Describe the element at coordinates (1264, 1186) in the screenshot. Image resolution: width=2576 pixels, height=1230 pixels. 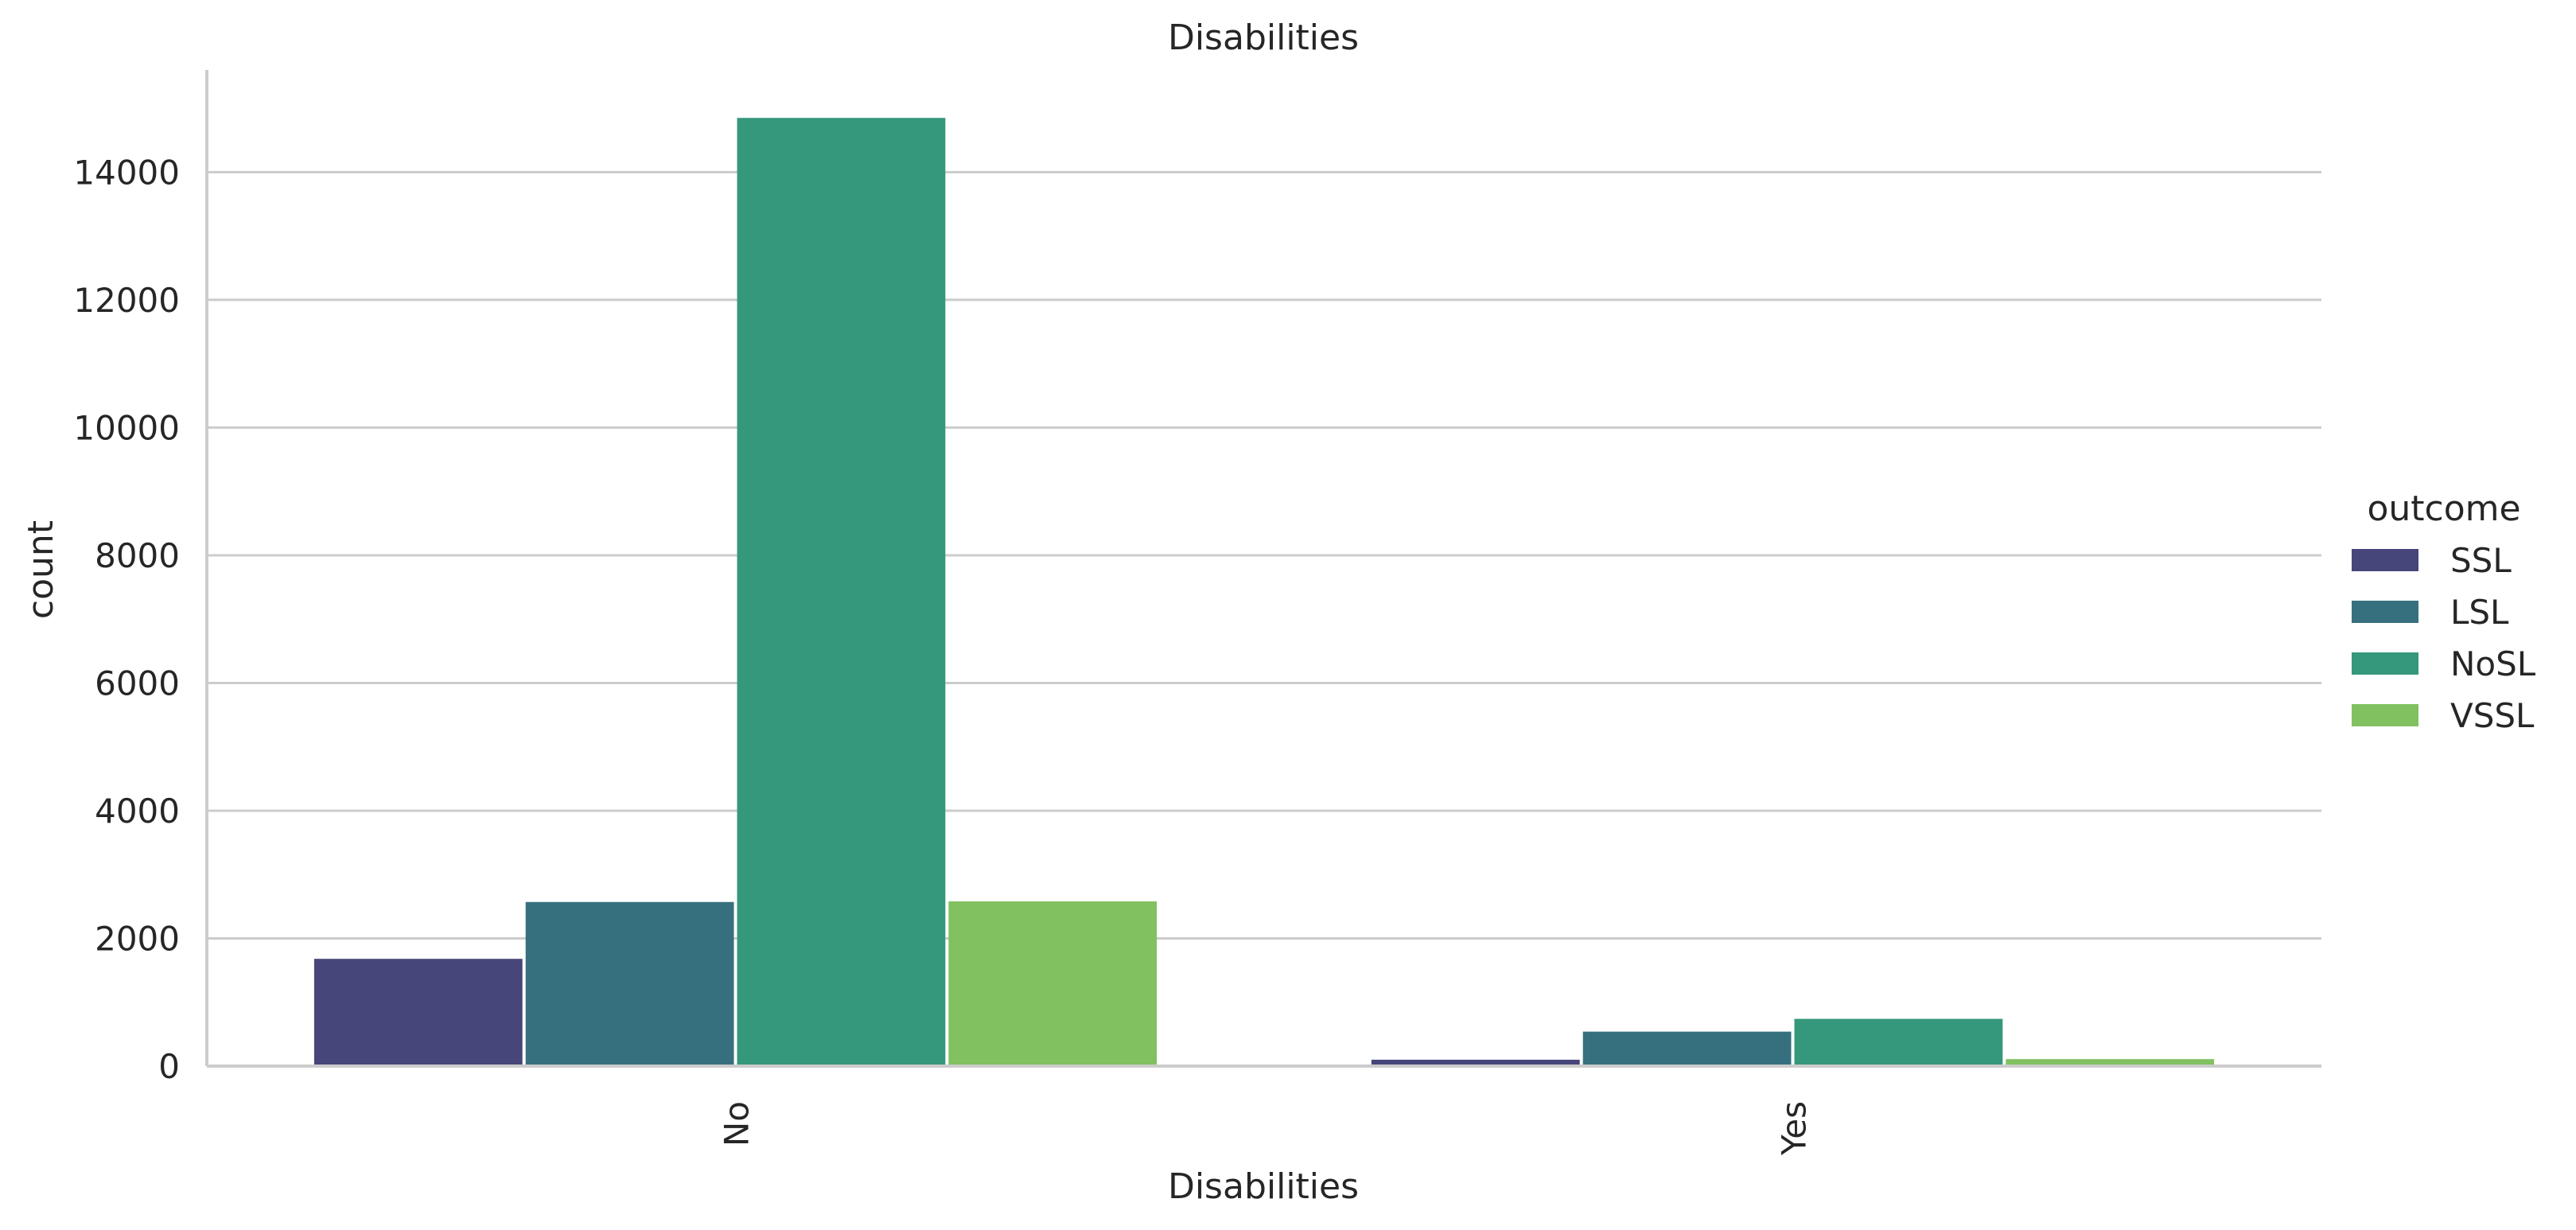
I see `x-axis-label: Disabilities` at that location.